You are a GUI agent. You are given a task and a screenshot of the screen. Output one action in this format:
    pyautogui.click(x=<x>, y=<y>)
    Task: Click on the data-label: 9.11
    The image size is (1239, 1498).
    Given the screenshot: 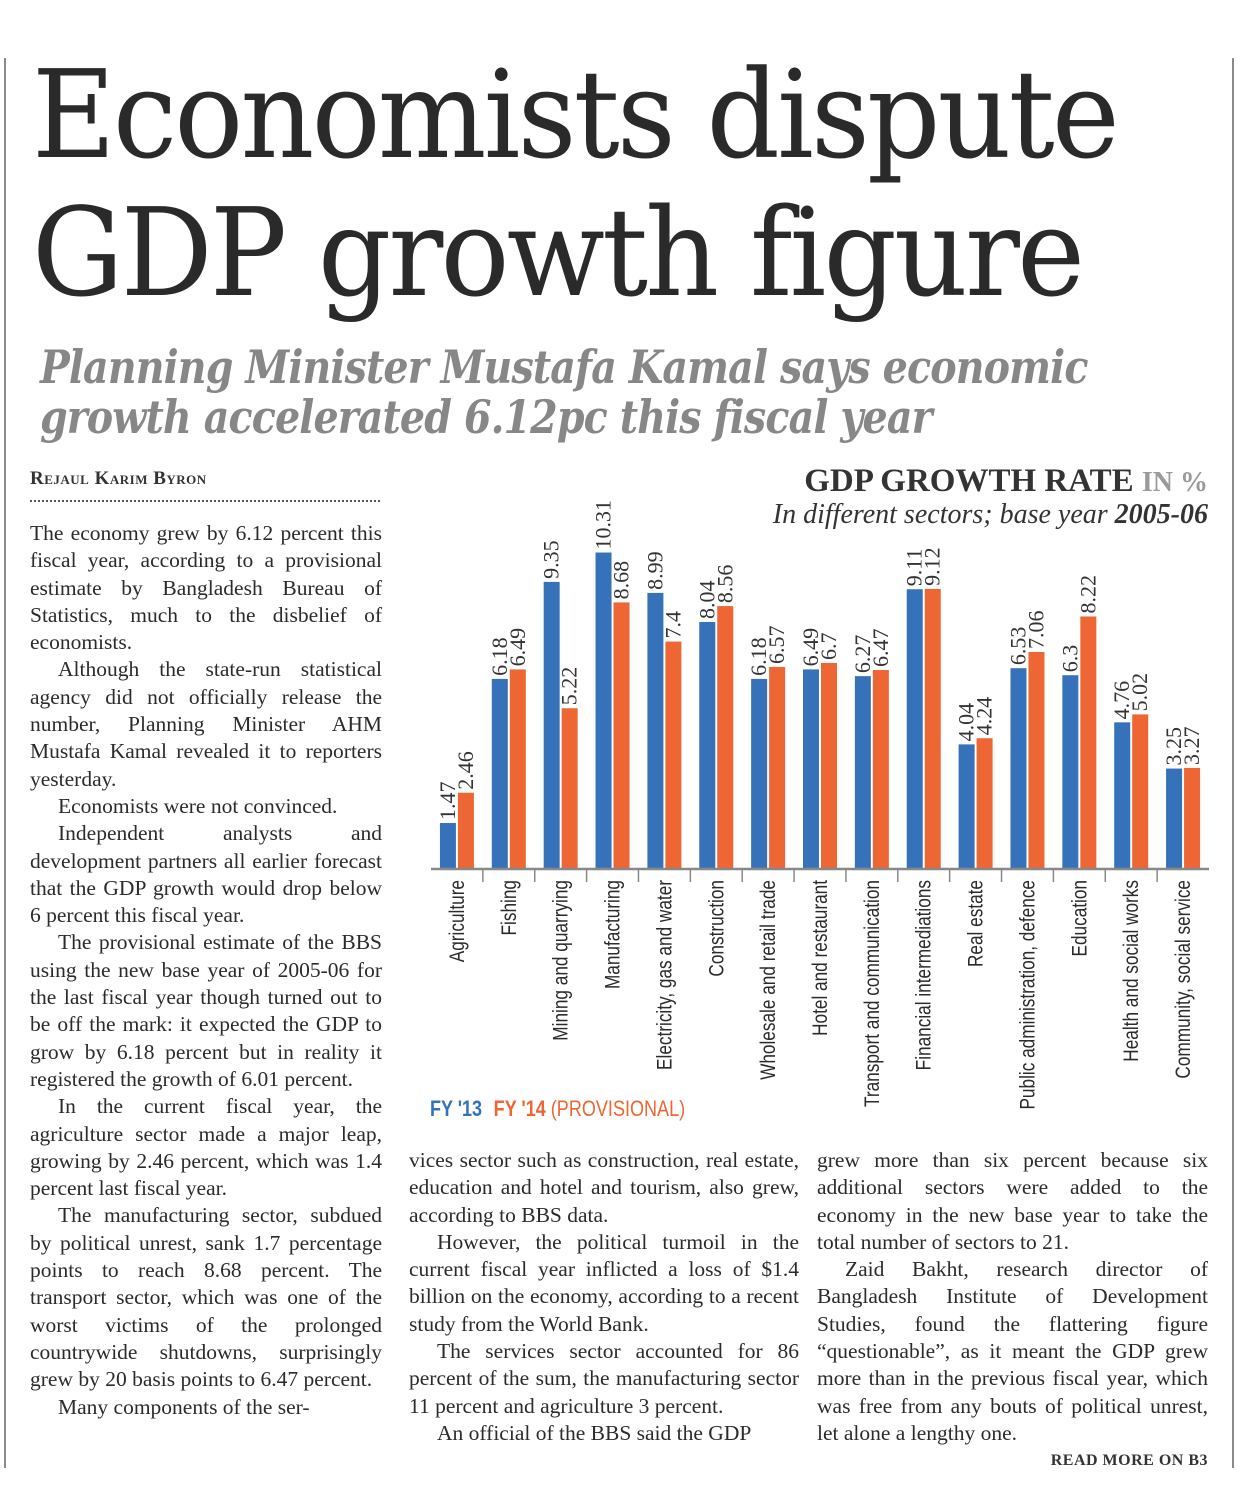 What is the action you would take?
    pyautogui.click(x=914, y=568)
    